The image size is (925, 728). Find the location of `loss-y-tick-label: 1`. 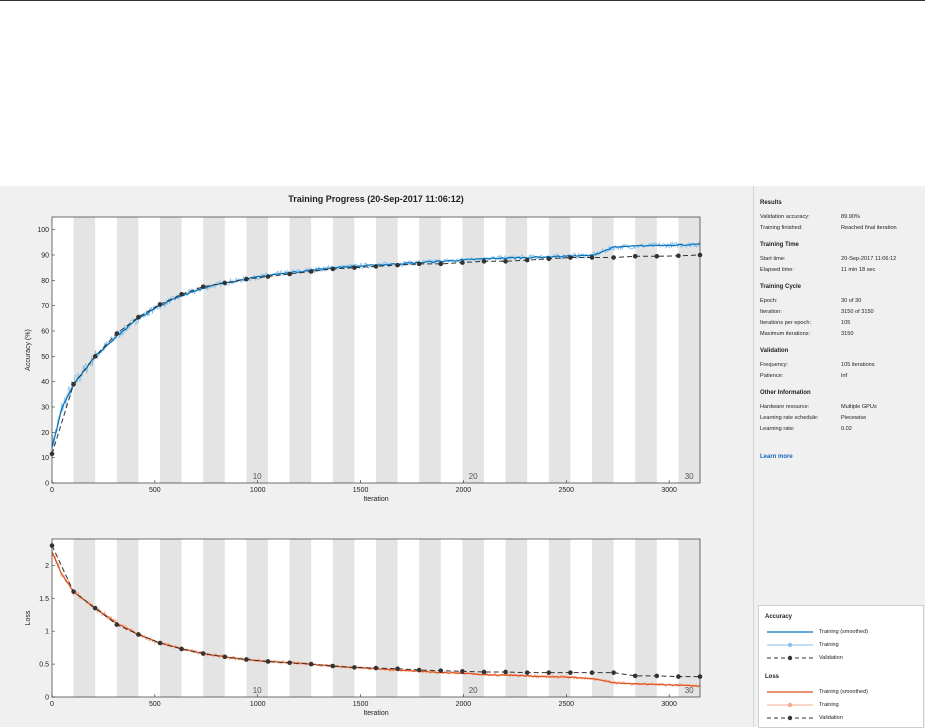

loss-y-tick-label: 1 is located at coordinates (47, 632).